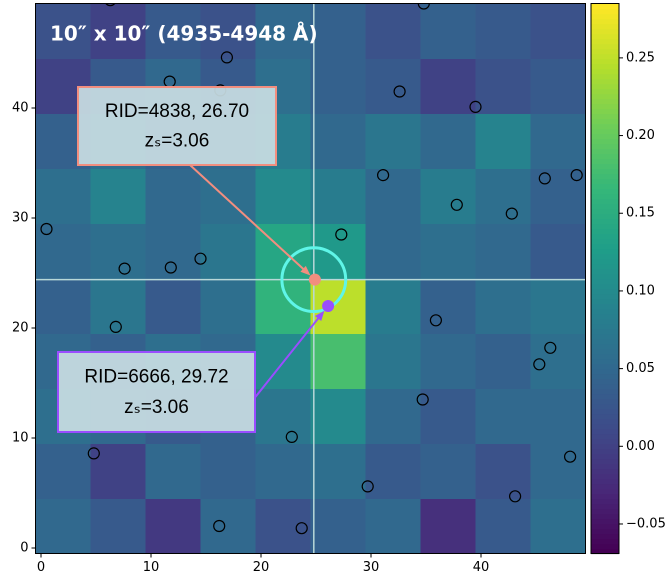  I want to click on x-tick-label: 20, so click(261, 567).